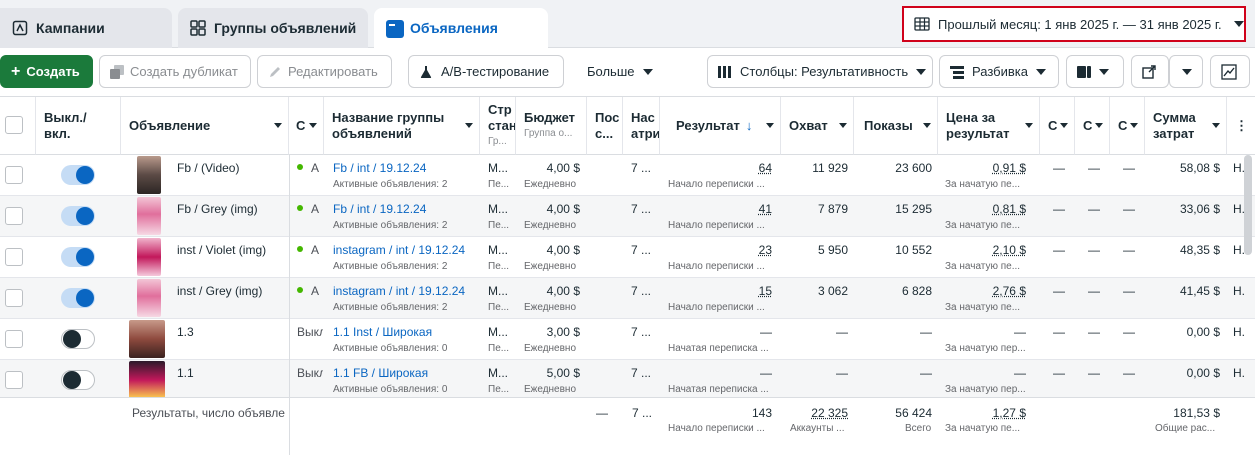 This screenshot has height=455, width=1255. What do you see at coordinates (232, 250) in the screenshot?
I see `ad-name: inst / Violet (img)` at bounding box center [232, 250].